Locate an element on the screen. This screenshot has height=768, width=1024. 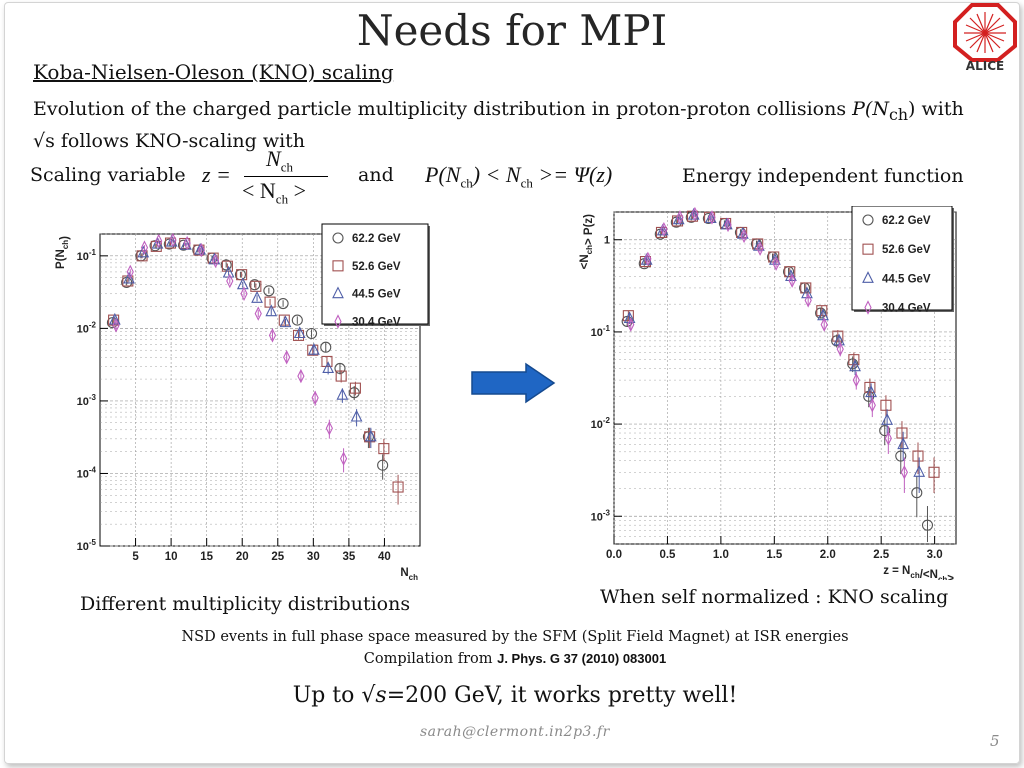
y-tick-label: 10⁻³ is located at coordinates (601, 515).